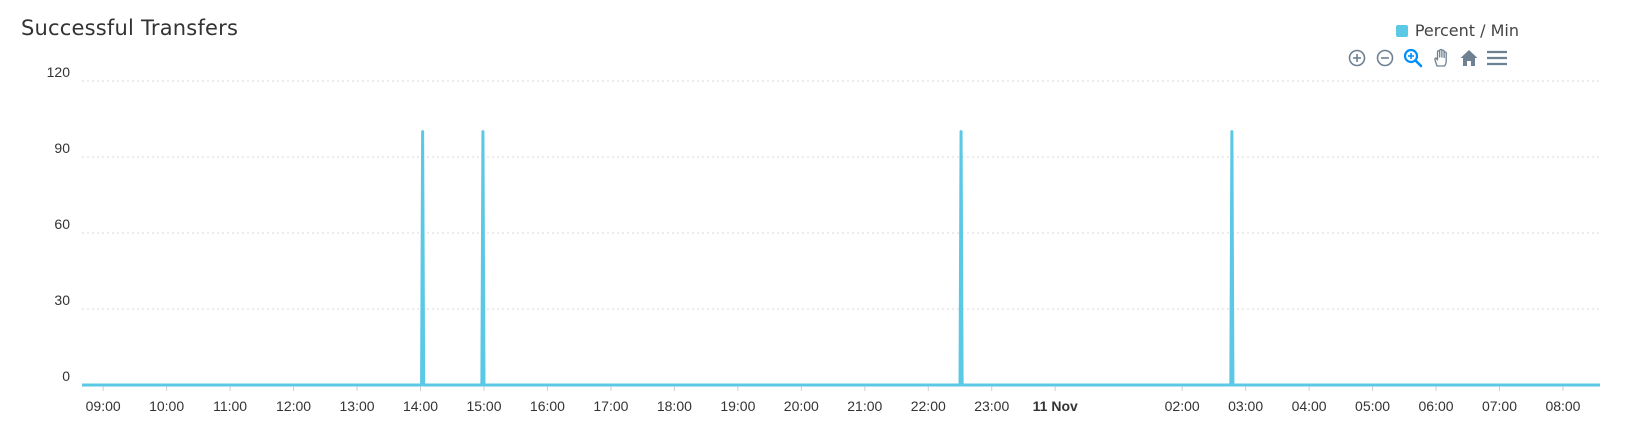  What do you see at coordinates (66, 376) in the screenshot?
I see `y-tick-label: 0` at bounding box center [66, 376].